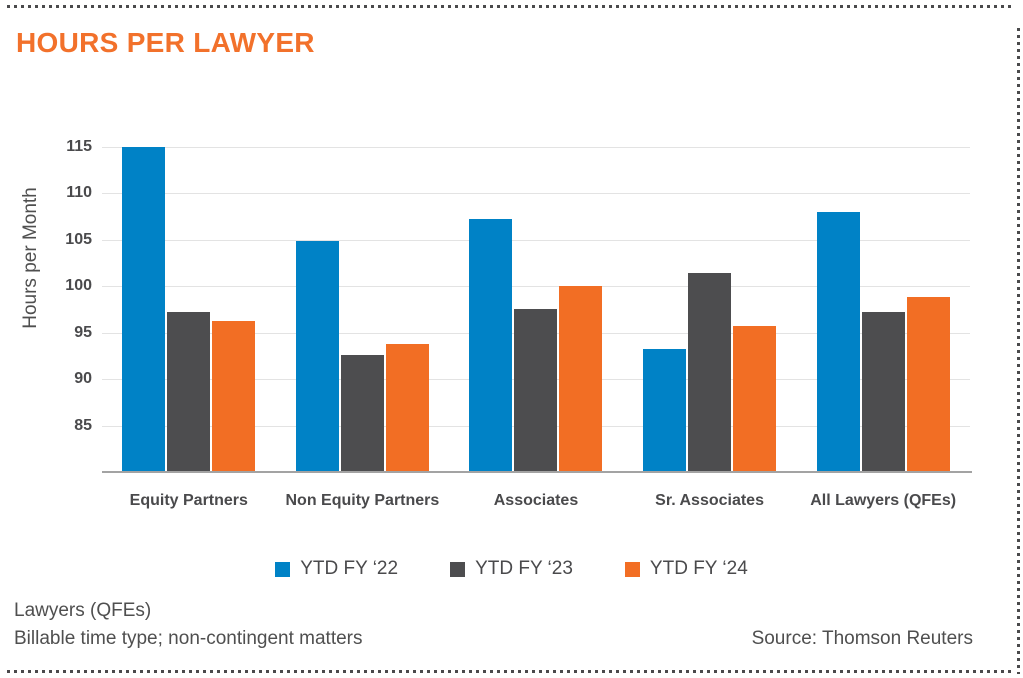  Describe the element at coordinates (665, 410) in the screenshot. I see `bar-ytd-fy-22-sr-associates` at that location.